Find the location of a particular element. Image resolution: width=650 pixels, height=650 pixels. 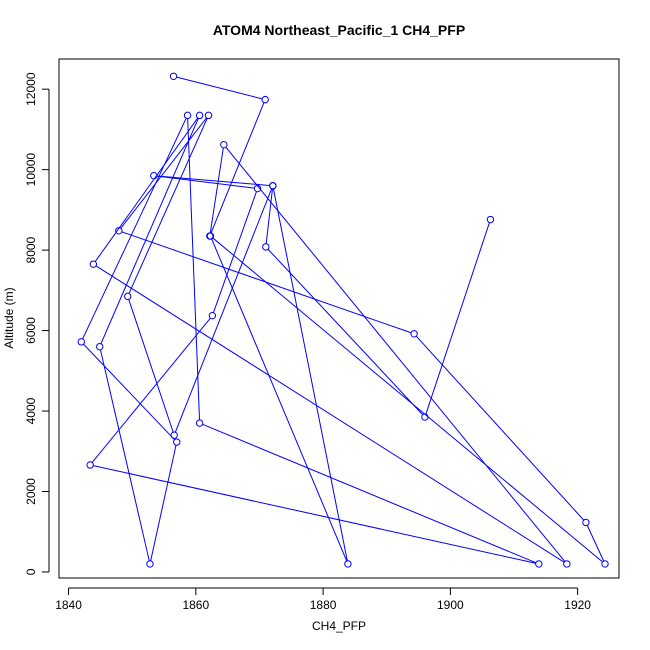

y-axis-label: Altitude (m) is located at coordinates (9, 317).